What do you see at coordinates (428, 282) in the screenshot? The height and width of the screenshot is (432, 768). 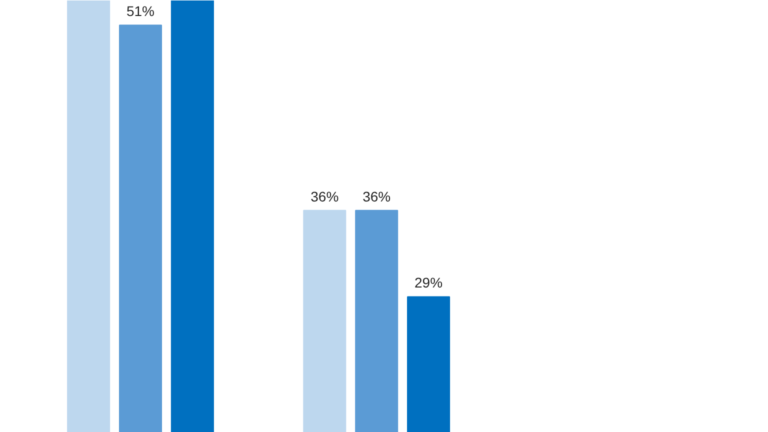 I see `data-label: 29%` at bounding box center [428, 282].